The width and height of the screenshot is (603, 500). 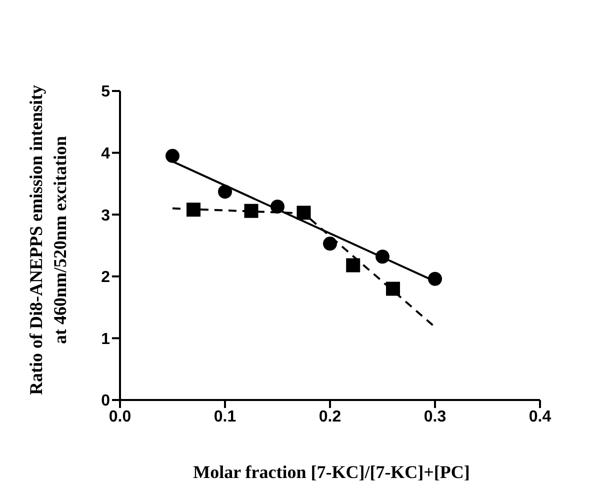 What do you see at coordinates (435, 417) in the screenshot?
I see `x-tick-label: 0.3` at bounding box center [435, 417].